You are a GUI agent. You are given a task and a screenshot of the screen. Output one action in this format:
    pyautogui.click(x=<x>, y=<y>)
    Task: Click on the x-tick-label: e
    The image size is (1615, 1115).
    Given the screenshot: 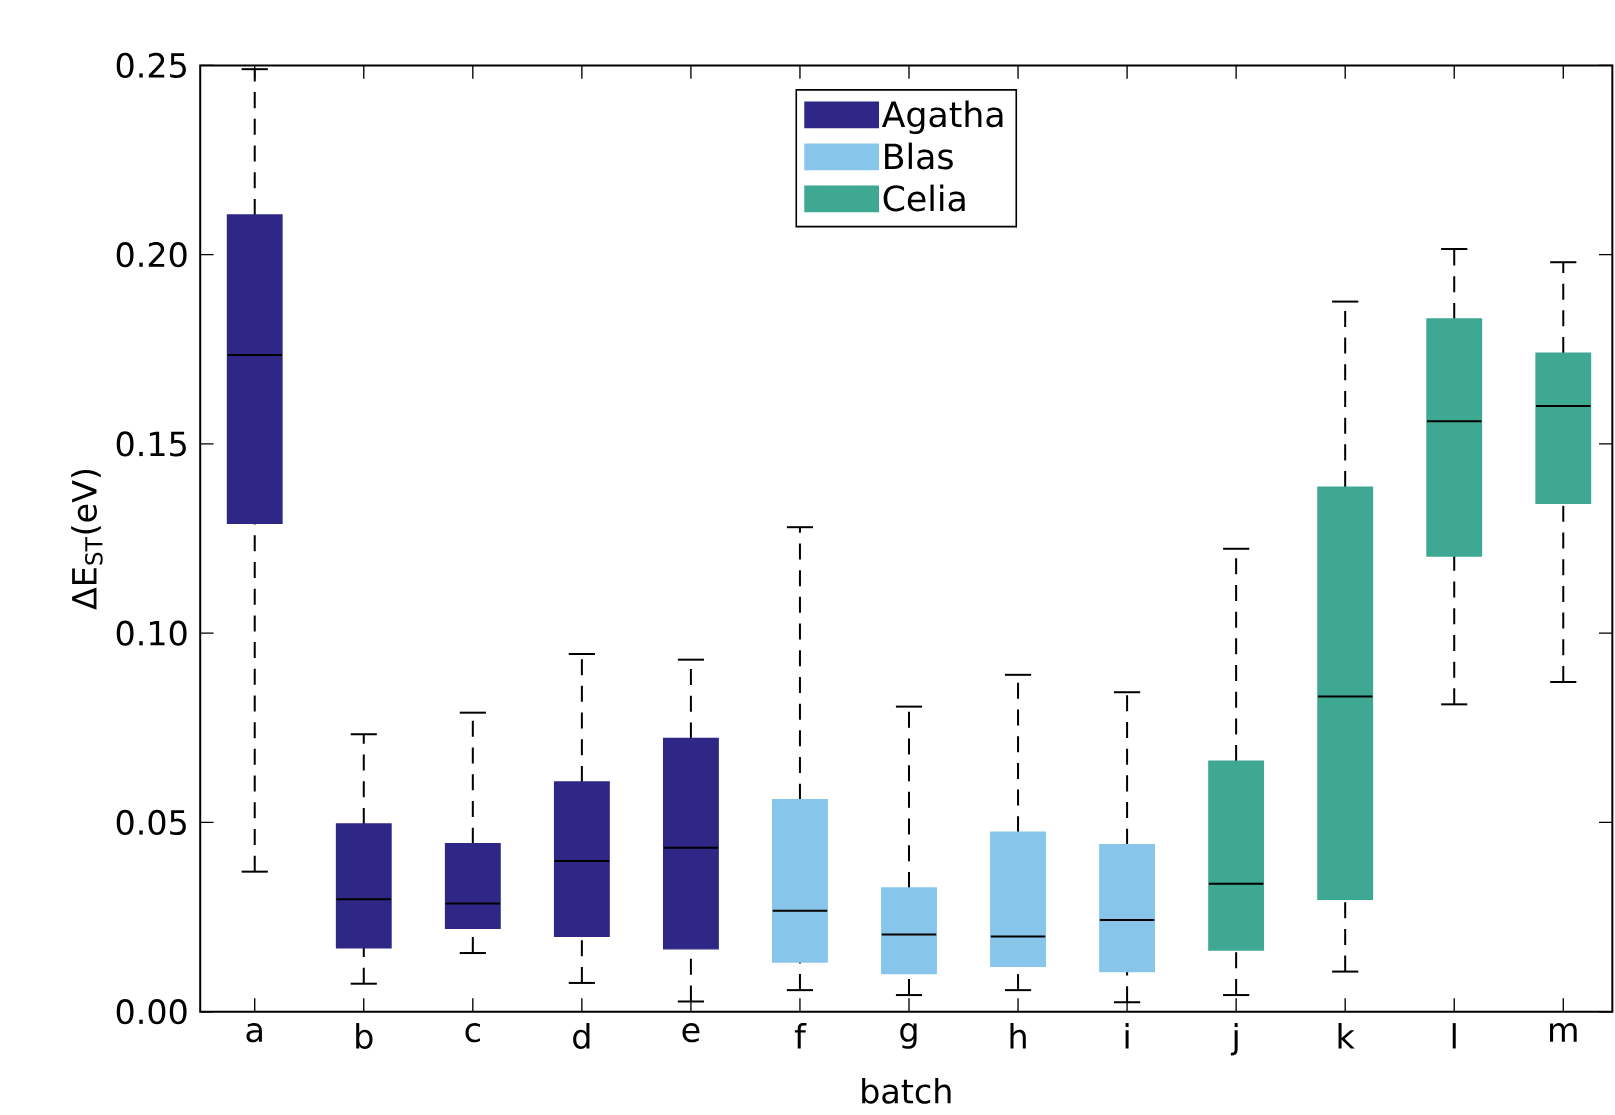 What is the action you would take?
    pyautogui.click(x=691, y=1033)
    